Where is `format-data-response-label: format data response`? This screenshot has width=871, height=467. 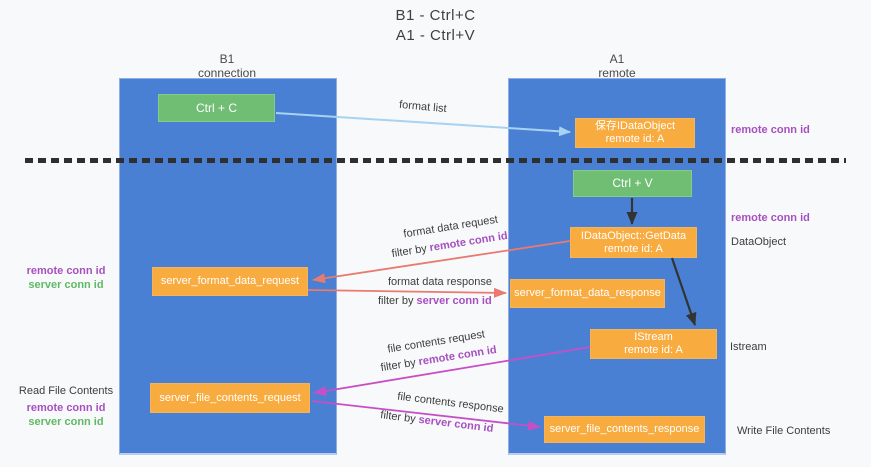 format-data-response-label: format data response is located at coordinates (440, 282).